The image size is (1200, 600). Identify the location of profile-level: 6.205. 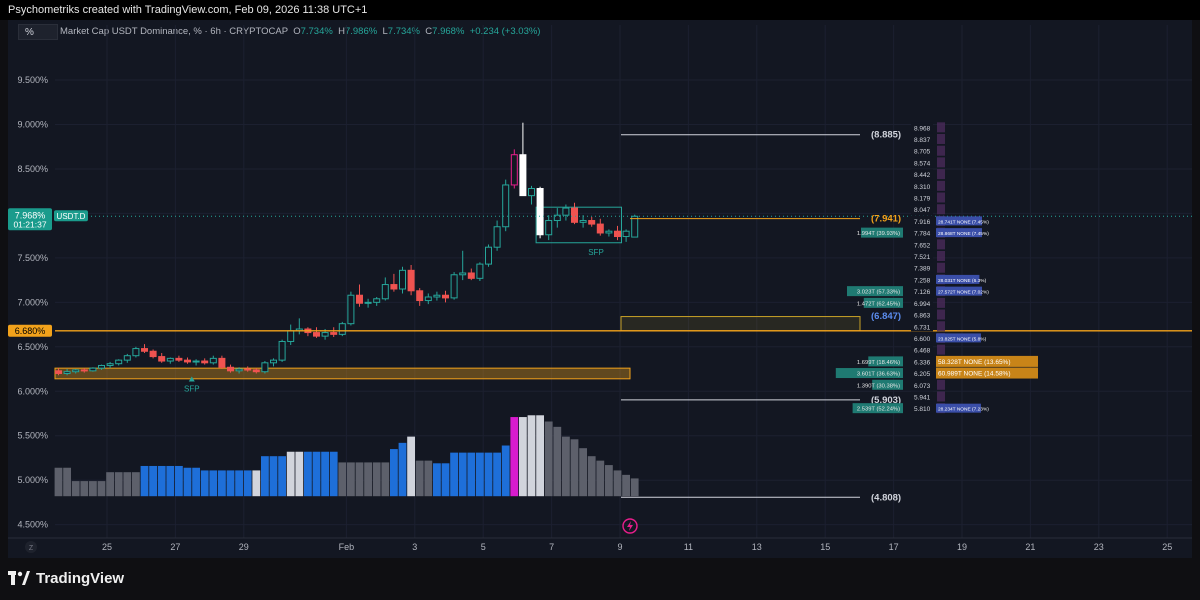
(922, 374).